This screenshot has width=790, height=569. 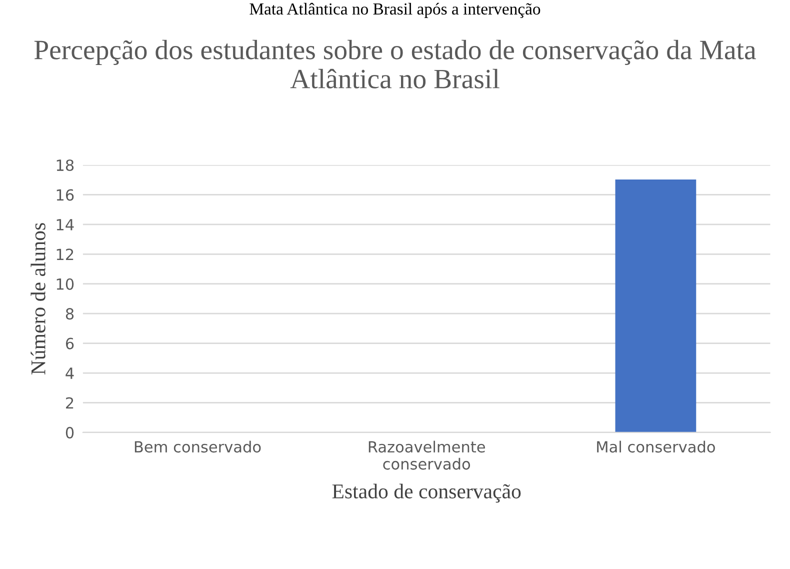 What do you see at coordinates (395, 10) in the screenshot?
I see `text: Mata Atlântica no Brasil após a intervenção` at bounding box center [395, 10].